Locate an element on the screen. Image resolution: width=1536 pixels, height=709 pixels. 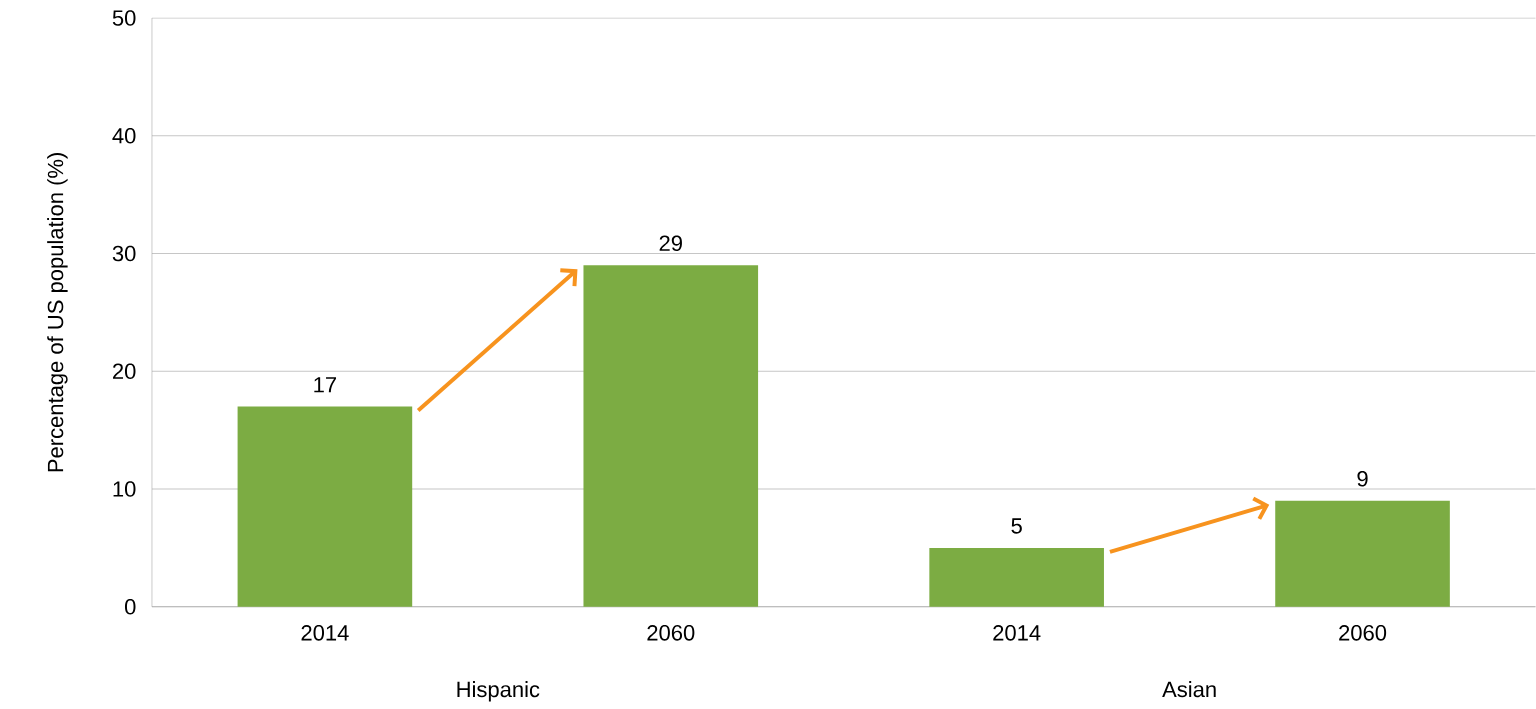
y-tick-label: 10 is located at coordinates (124, 489).